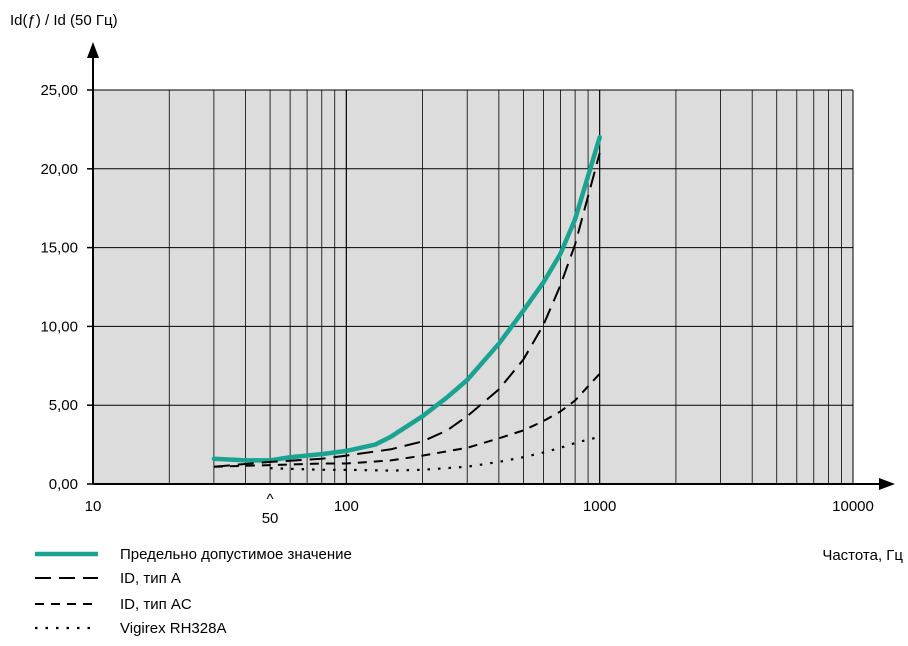 This screenshot has width=908, height=646. What do you see at coordinates (270, 509) in the screenshot?
I see `annotation-50: ^ 50` at bounding box center [270, 509].